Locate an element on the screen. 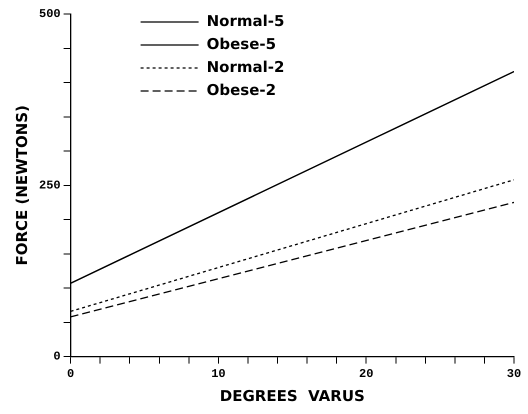 The height and width of the screenshot is (414, 528). x-tick-label: 10 is located at coordinates (218, 373).